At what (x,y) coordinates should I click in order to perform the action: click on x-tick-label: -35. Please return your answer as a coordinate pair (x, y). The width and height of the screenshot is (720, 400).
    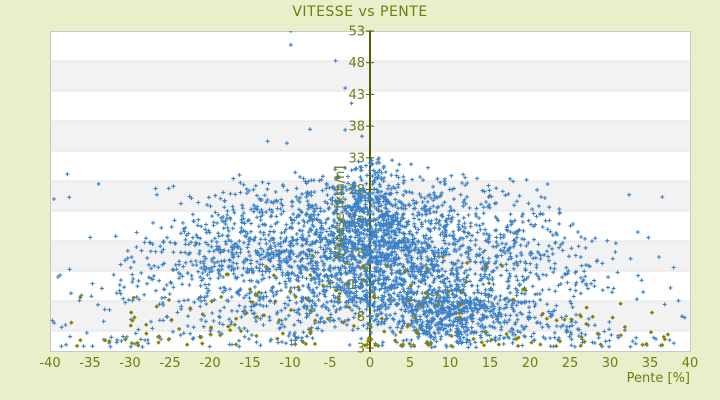
    Looking at the image, I should click on (89, 363).